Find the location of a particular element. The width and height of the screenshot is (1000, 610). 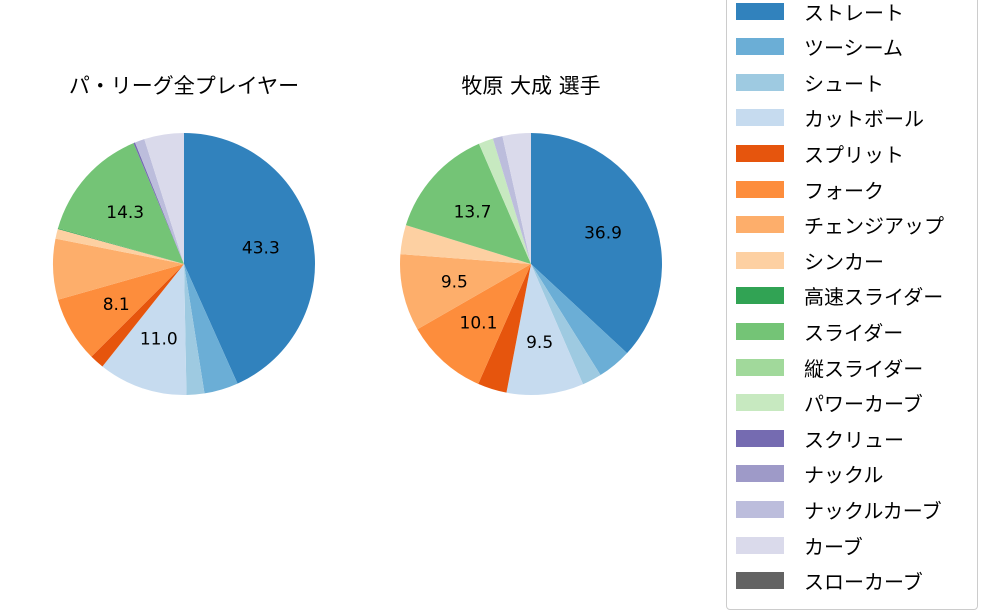

legend-item: ナックルカーブ is located at coordinates (839, 509).